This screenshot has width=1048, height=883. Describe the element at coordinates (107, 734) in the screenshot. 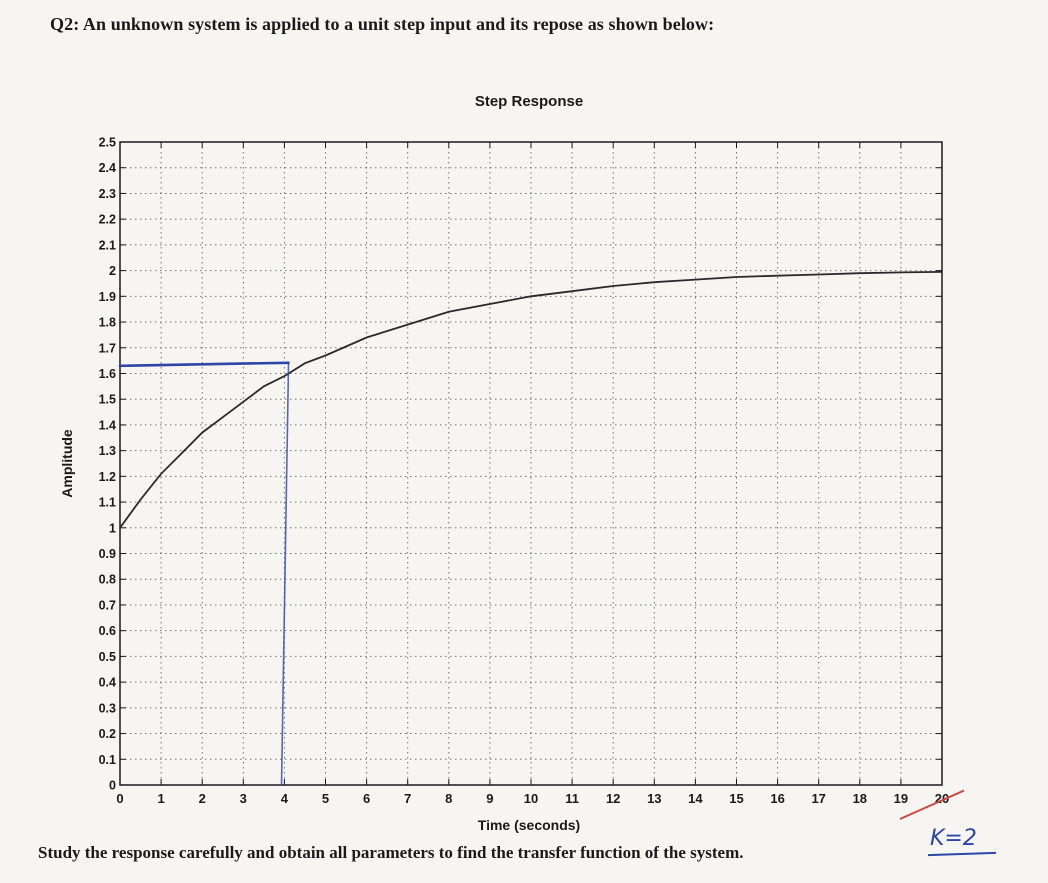

I see `y-tick-label: 0.2` at that location.